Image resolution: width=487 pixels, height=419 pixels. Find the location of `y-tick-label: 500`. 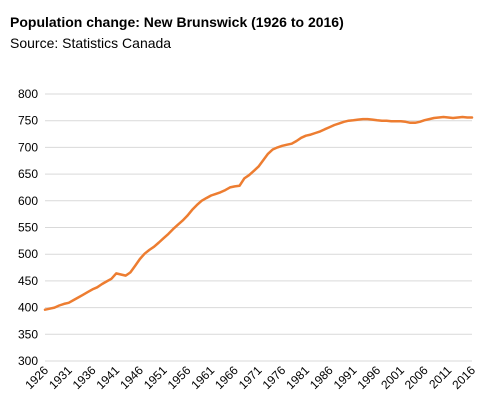

y-tick-label: 500 is located at coordinates (28, 254).